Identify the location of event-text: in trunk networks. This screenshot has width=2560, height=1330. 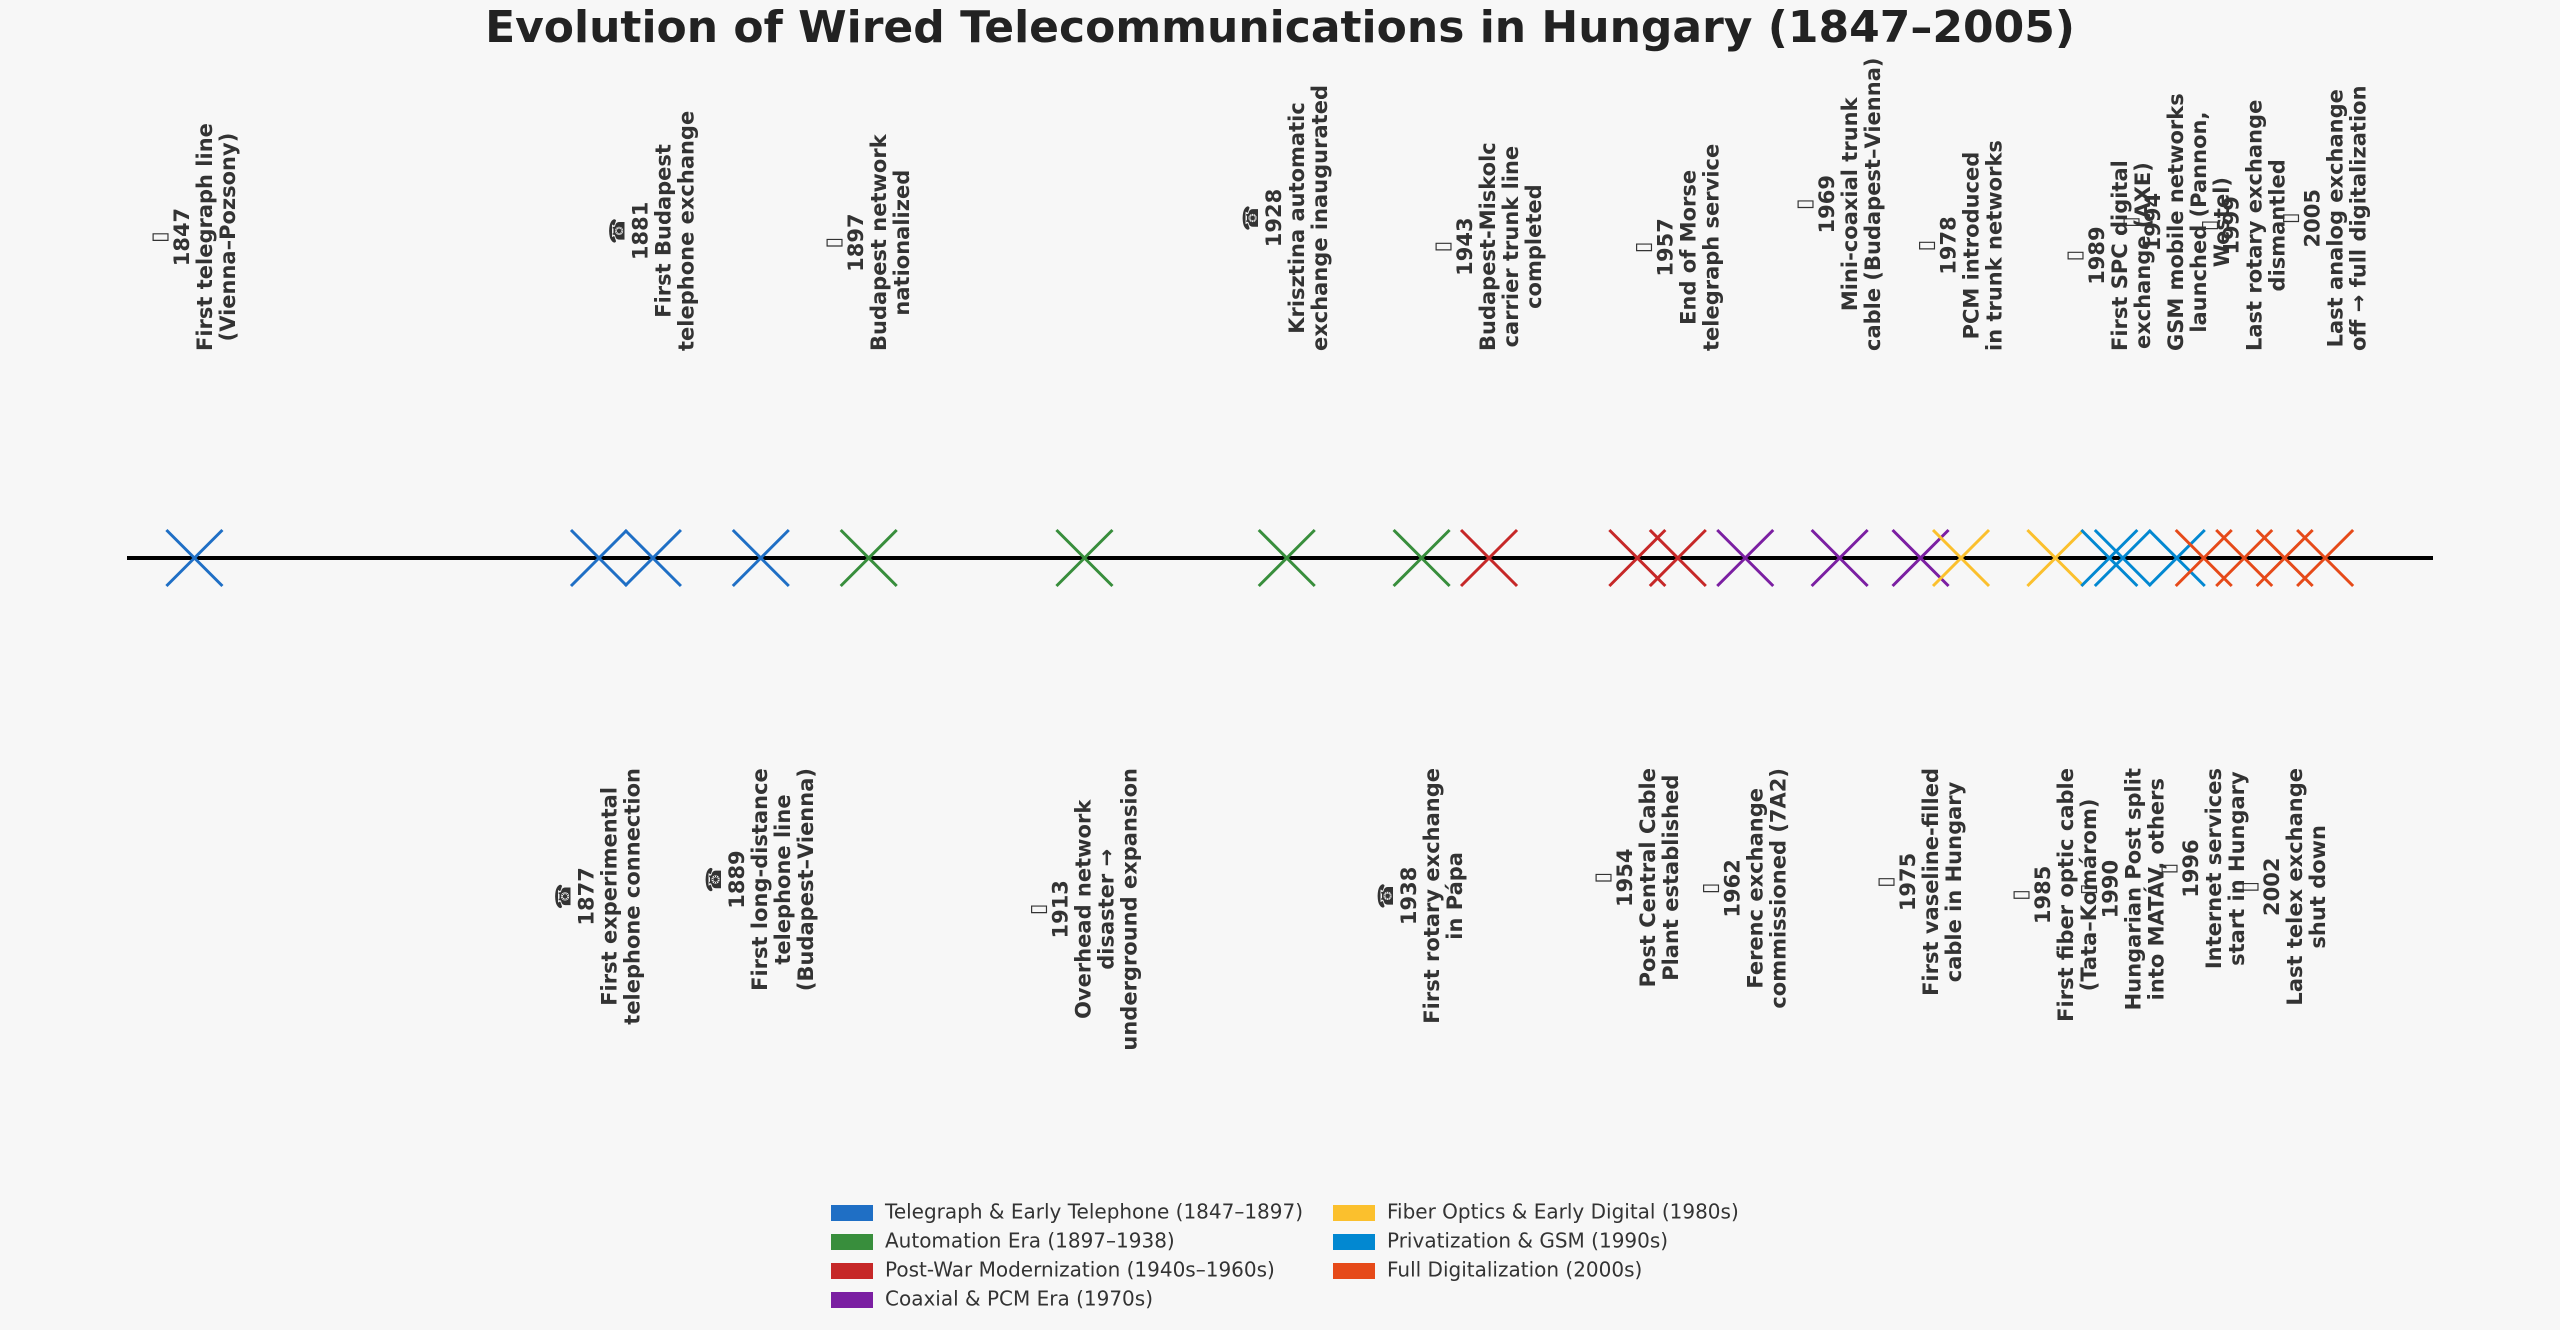
(1995, 245).